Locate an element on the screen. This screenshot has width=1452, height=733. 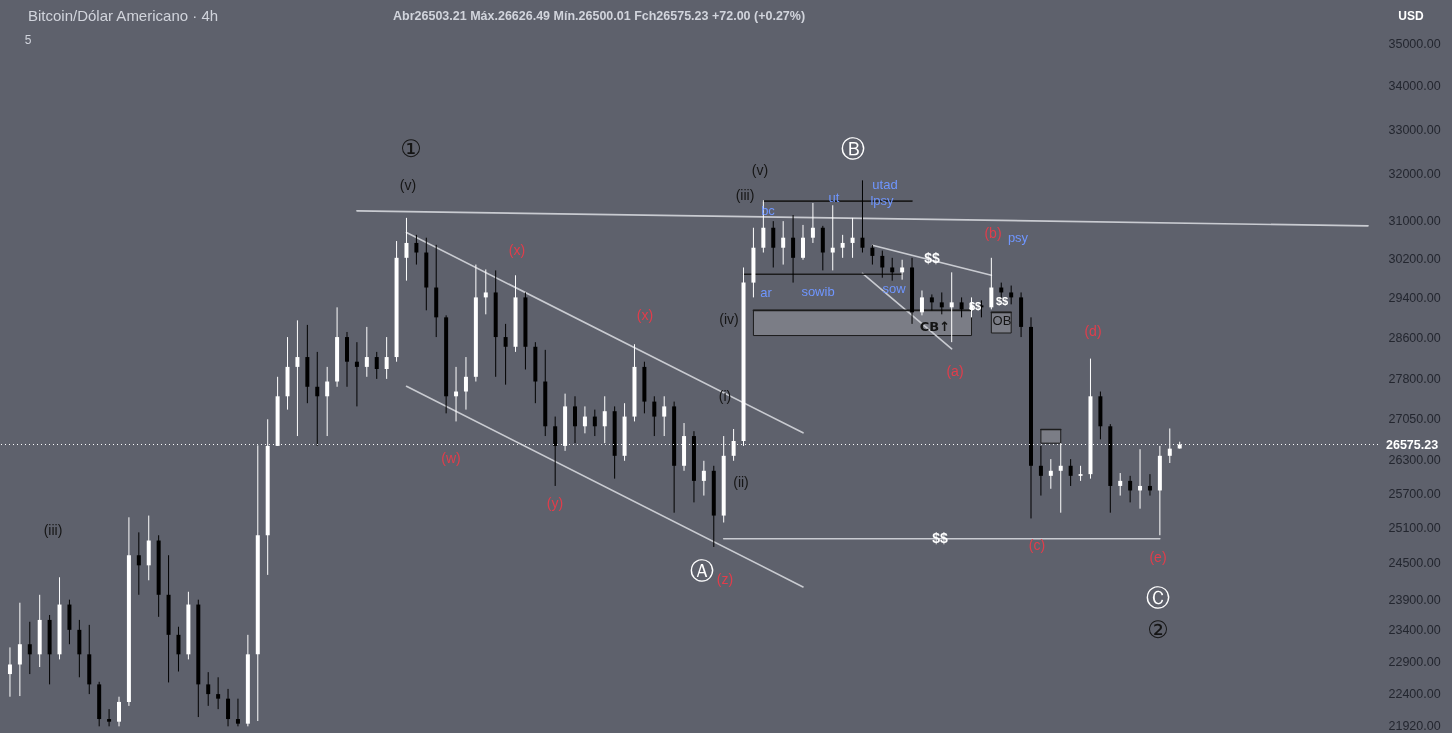
y-tick-label: 22400.00 is located at coordinates (1414, 693).